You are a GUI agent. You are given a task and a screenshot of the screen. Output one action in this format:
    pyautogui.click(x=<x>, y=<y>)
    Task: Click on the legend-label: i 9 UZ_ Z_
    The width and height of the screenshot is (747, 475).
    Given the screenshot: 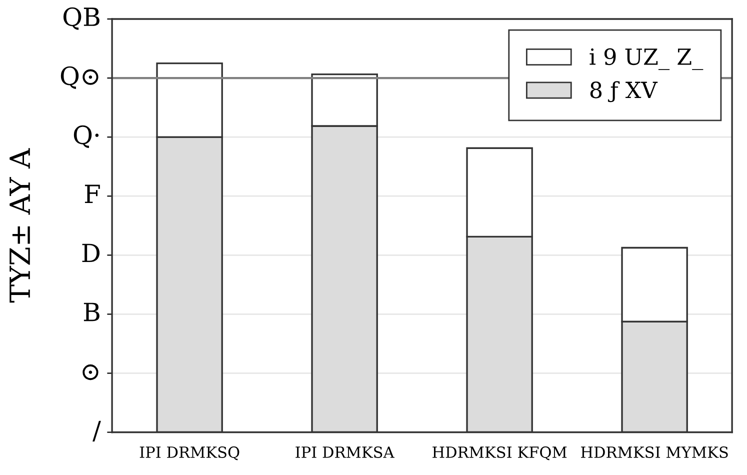 What is the action you would take?
    pyautogui.click(x=647, y=59)
    